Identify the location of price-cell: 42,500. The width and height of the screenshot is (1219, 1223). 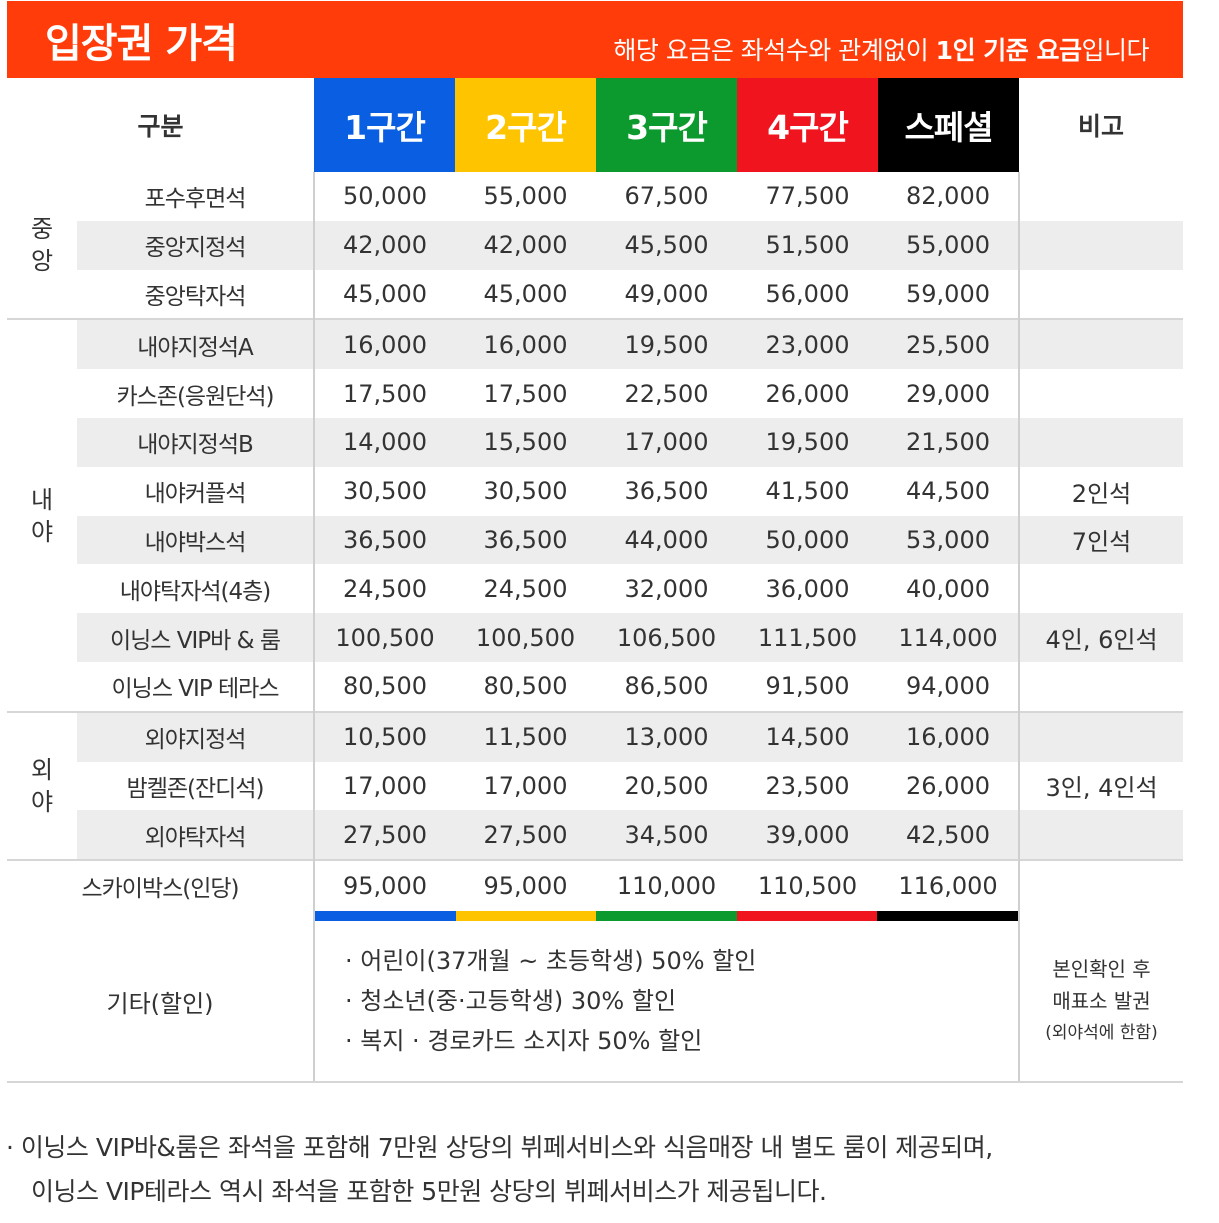
(949, 835).